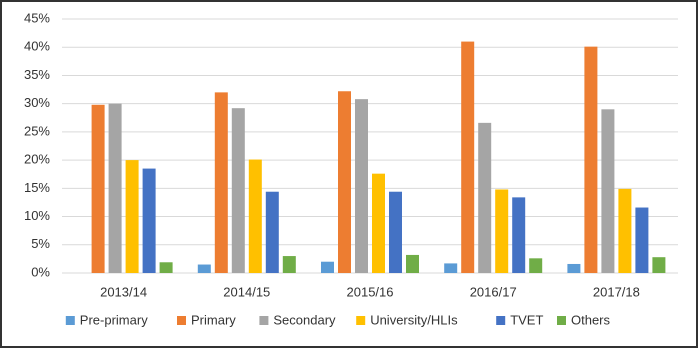  Describe the element at coordinates (37, 17) in the screenshot. I see `y-tick-label: 45%` at that location.